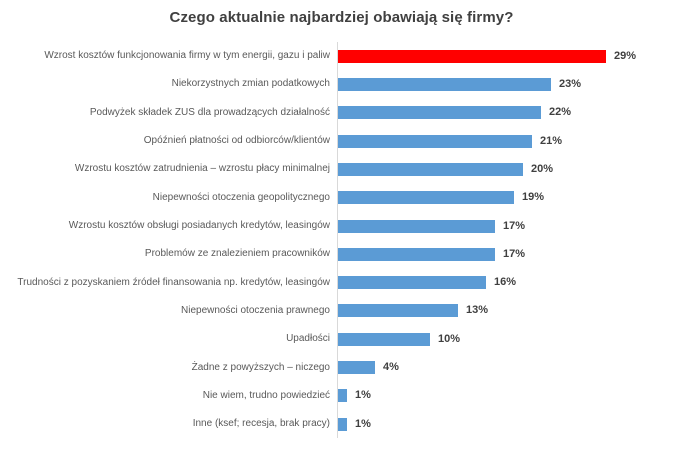  Describe the element at coordinates (237, 254) in the screenshot. I see `category-label: Problemów ze znalezieniem pracowników` at that location.